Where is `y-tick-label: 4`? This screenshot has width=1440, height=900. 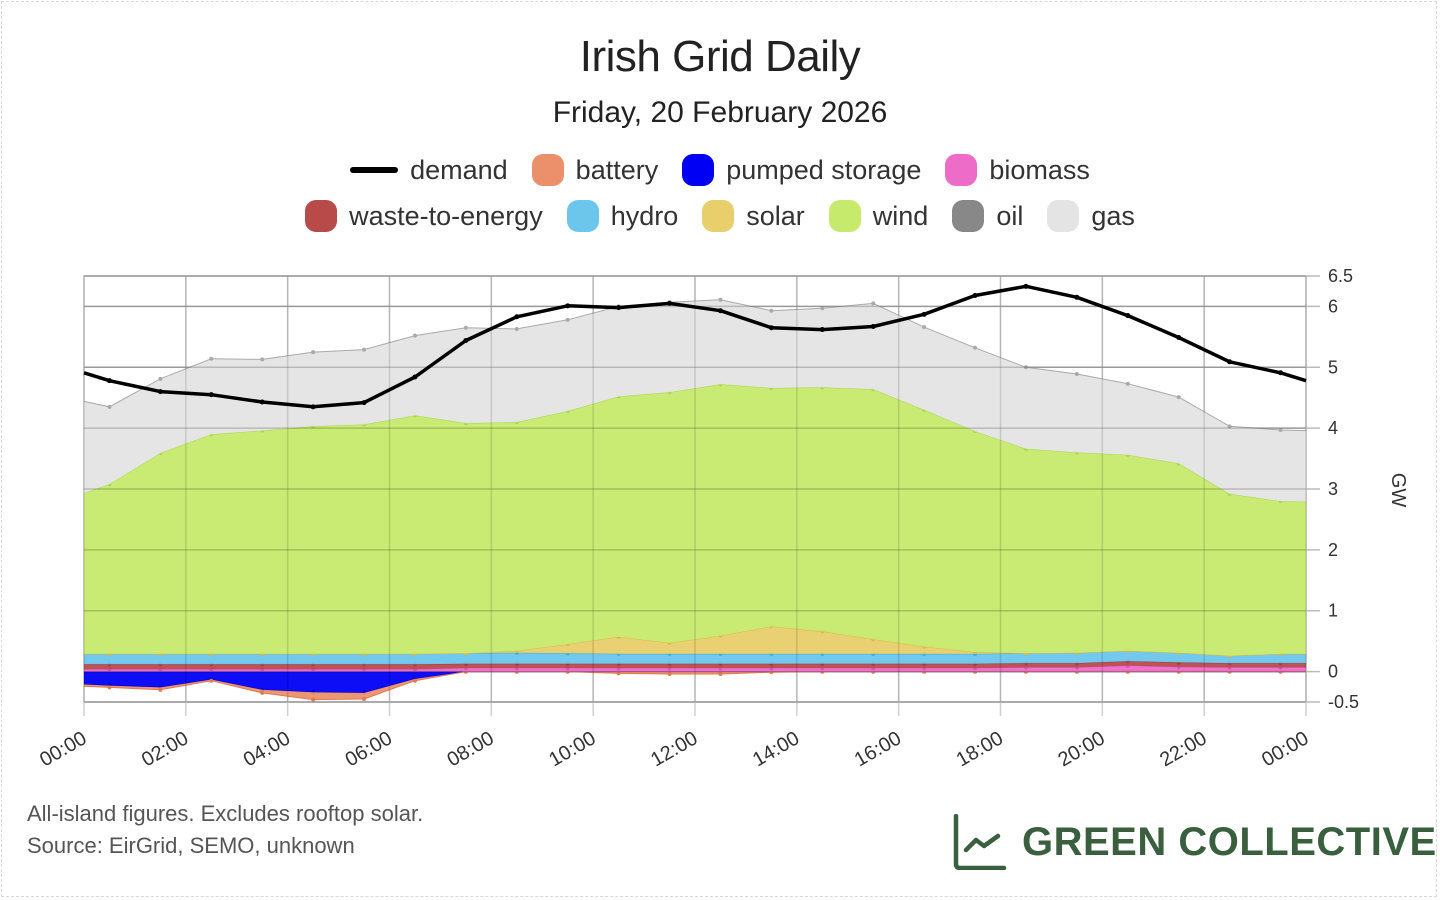
y-tick-label: 4 is located at coordinates (1333, 428).